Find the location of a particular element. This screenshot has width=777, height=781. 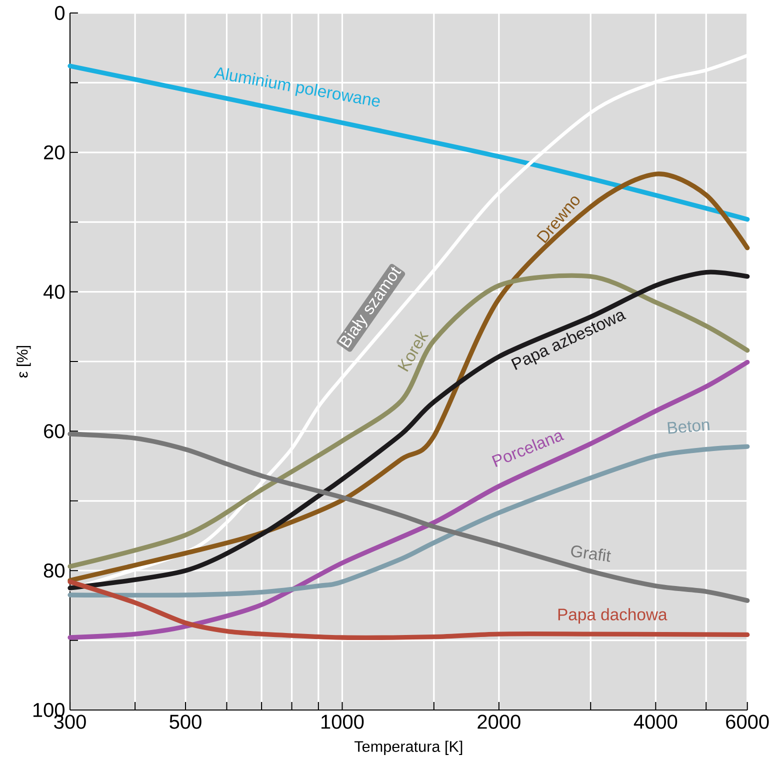

y-tick-label: 60 is located at coordinates (54, 431).